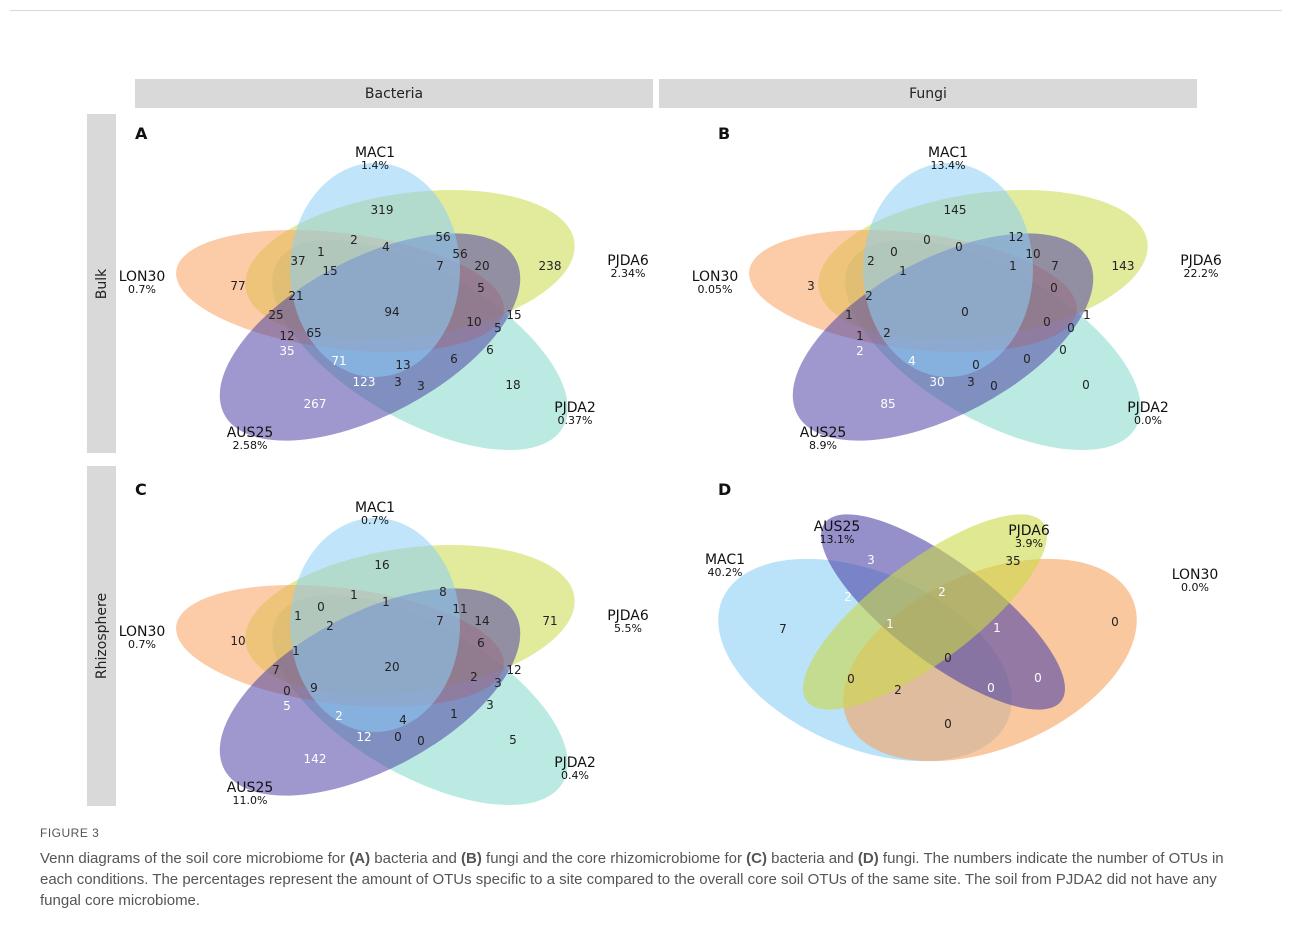 This screenshot has height=940, width=1292. I want to click on venn-region-count: 142, so click(315, 759).